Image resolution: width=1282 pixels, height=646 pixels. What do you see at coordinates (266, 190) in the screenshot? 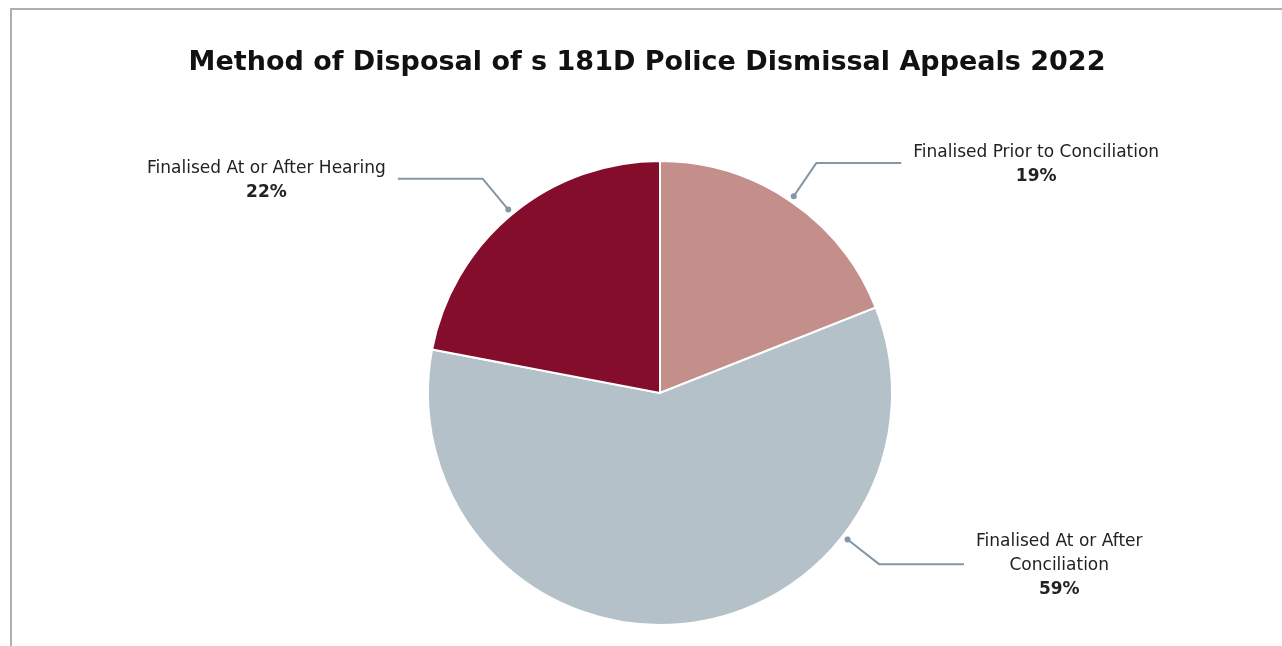
I see `data-label: 22%` at bounding box center [266, 190].